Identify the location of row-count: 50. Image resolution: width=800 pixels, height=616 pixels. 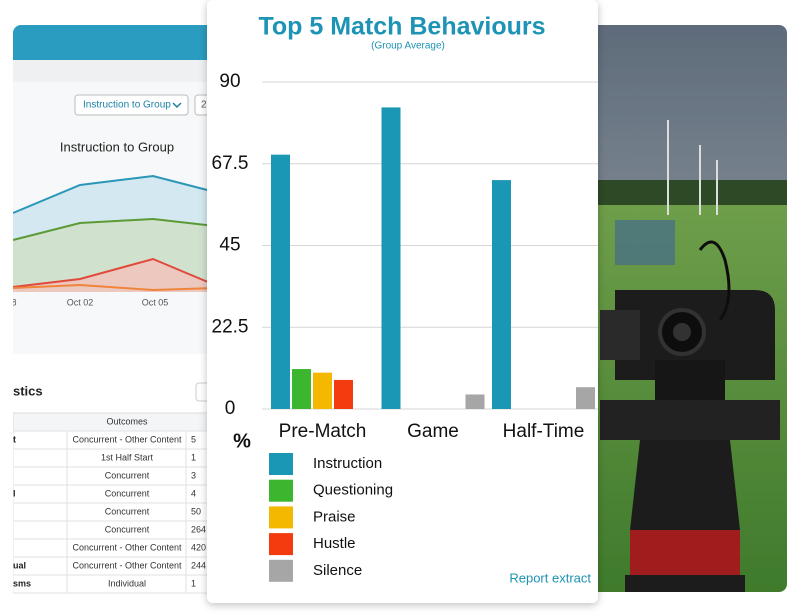
(196, 511).